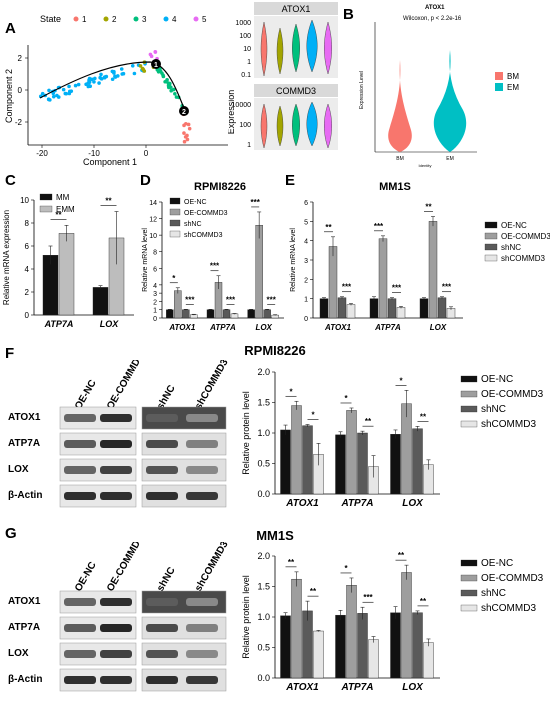 The width and height of the screenshot is (550, 707). I want to click on legend-swatch-oe-commd3, so click(469, 394).